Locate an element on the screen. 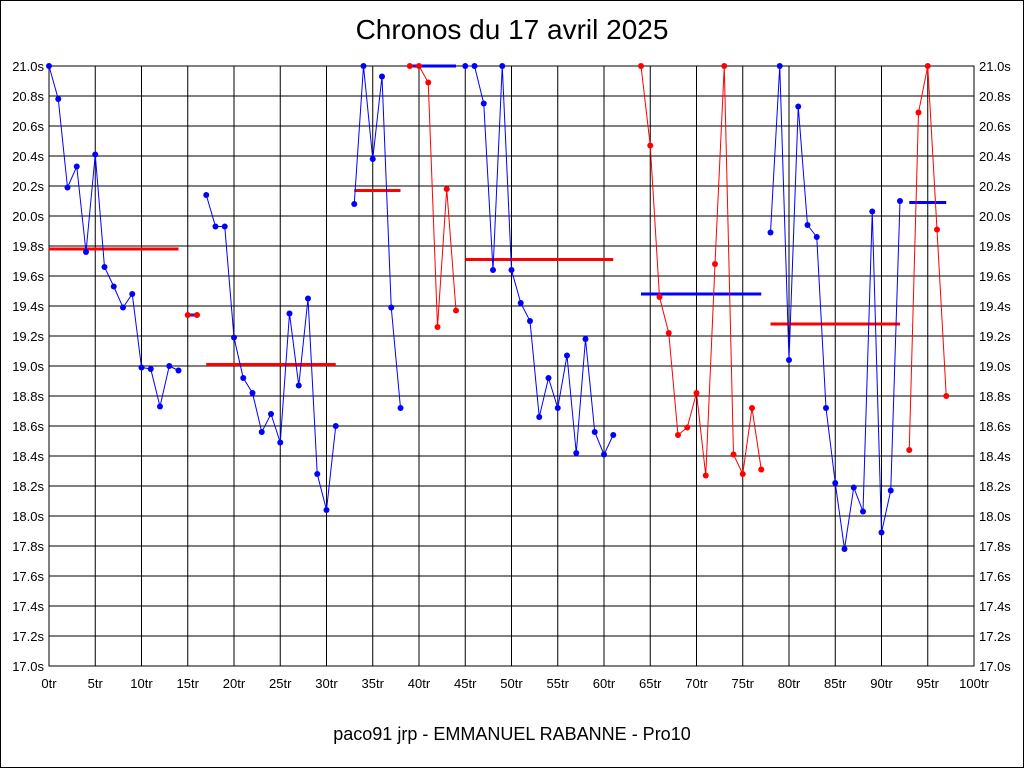  y-tick-label-left: 17.2s is located at coordinates (28, 636).